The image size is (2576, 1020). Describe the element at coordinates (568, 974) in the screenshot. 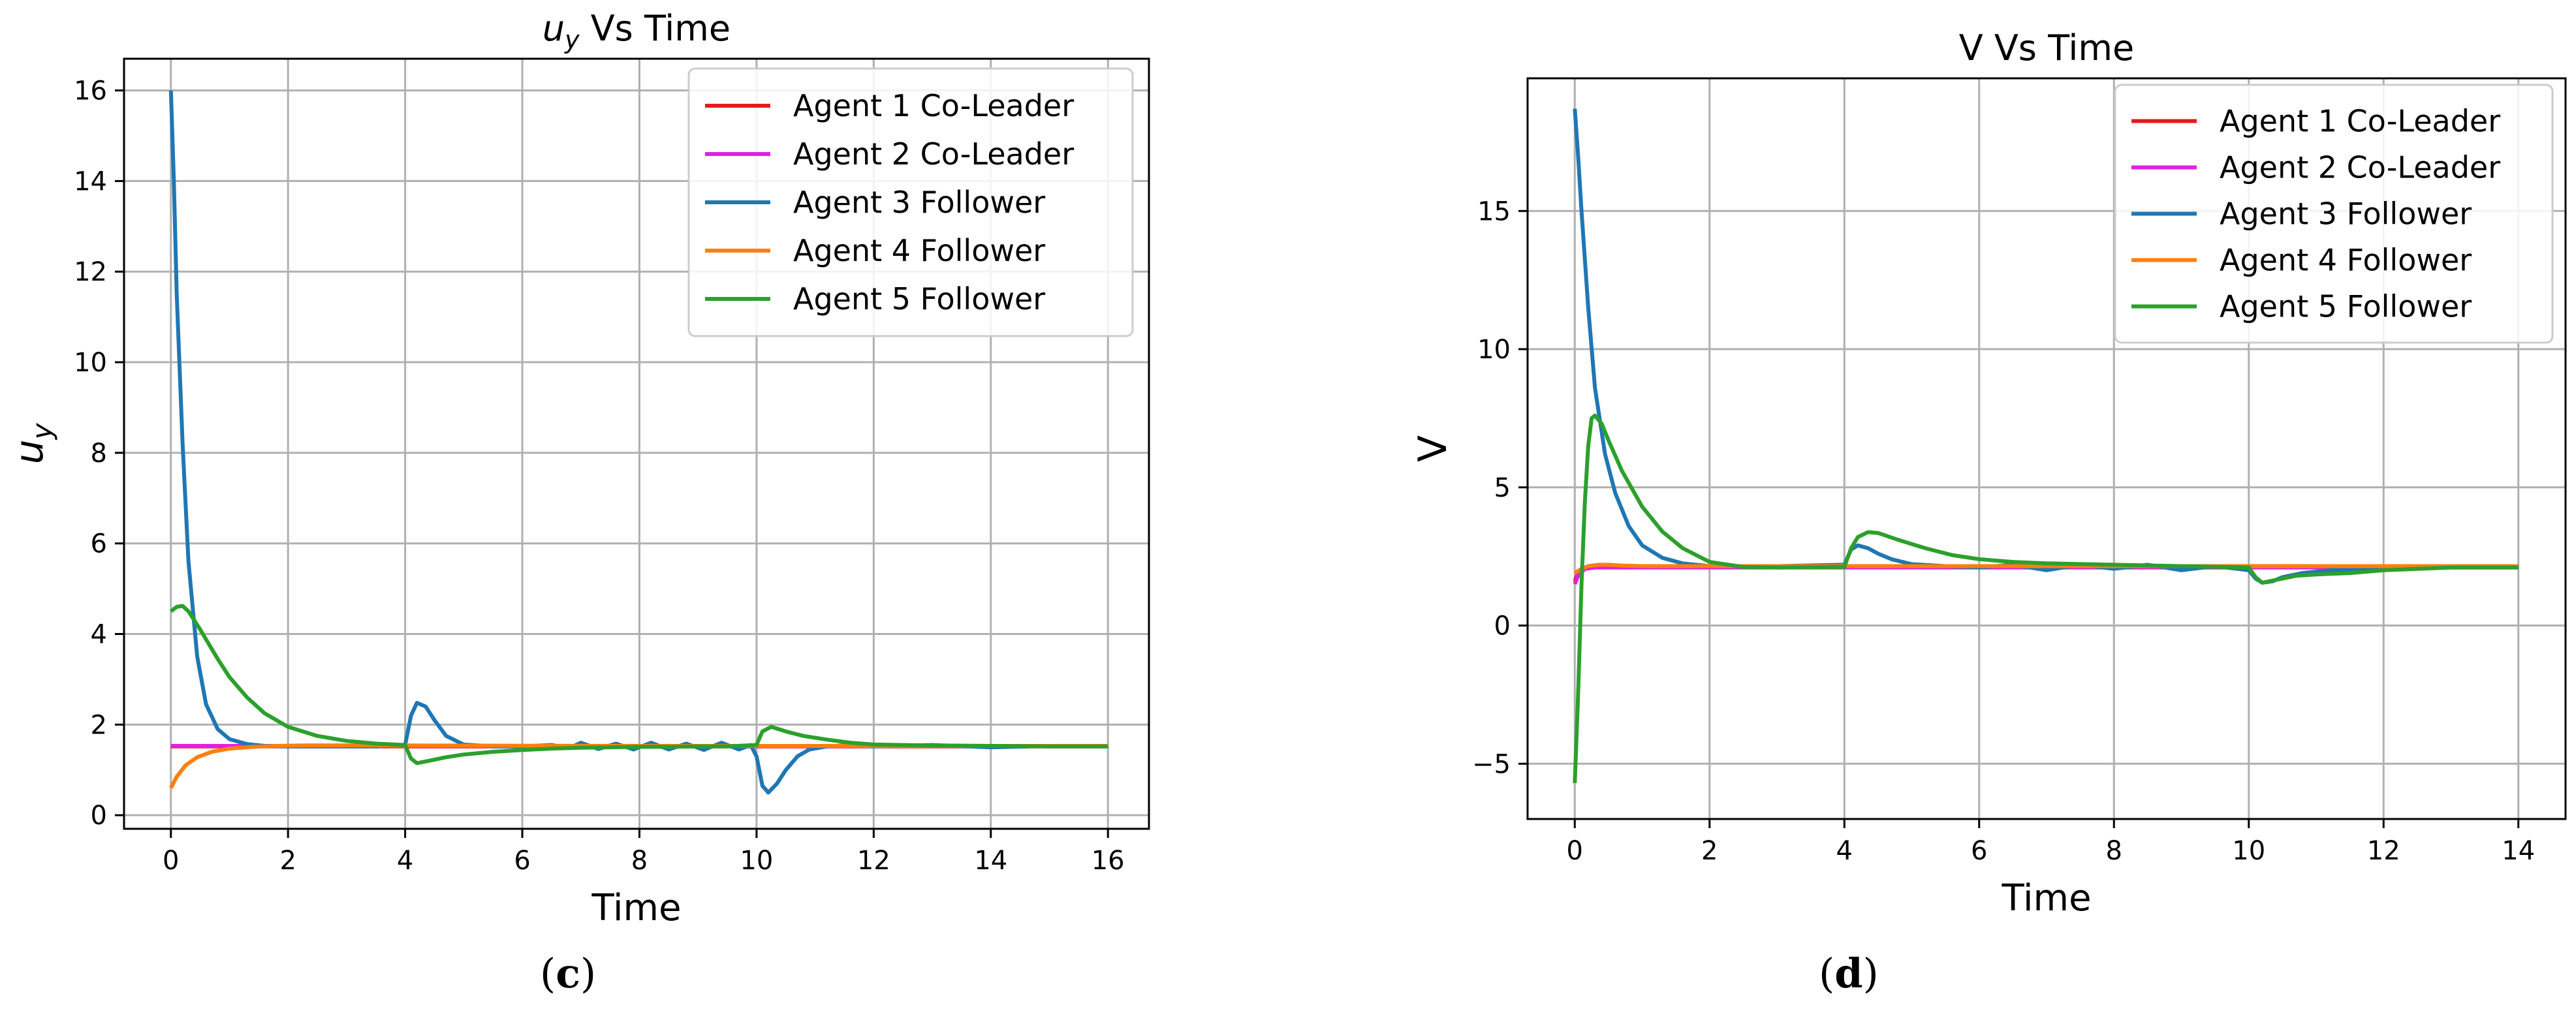

I see `panel-label-c: (c)` at that location.